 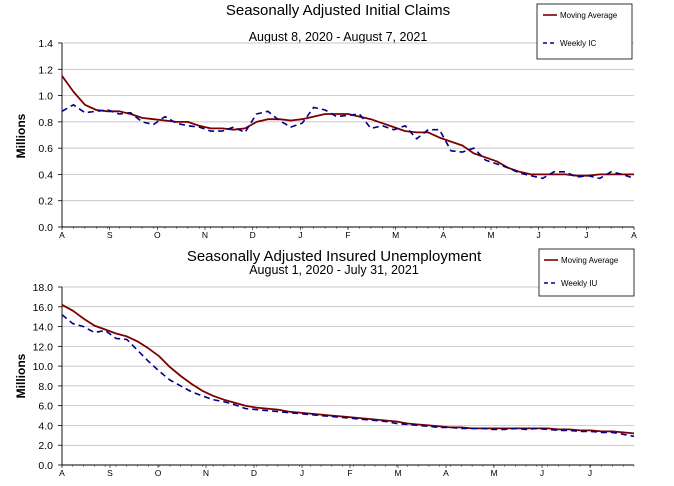 I want to click on y-tick-label: 2.0, so click(x=45, y=446).